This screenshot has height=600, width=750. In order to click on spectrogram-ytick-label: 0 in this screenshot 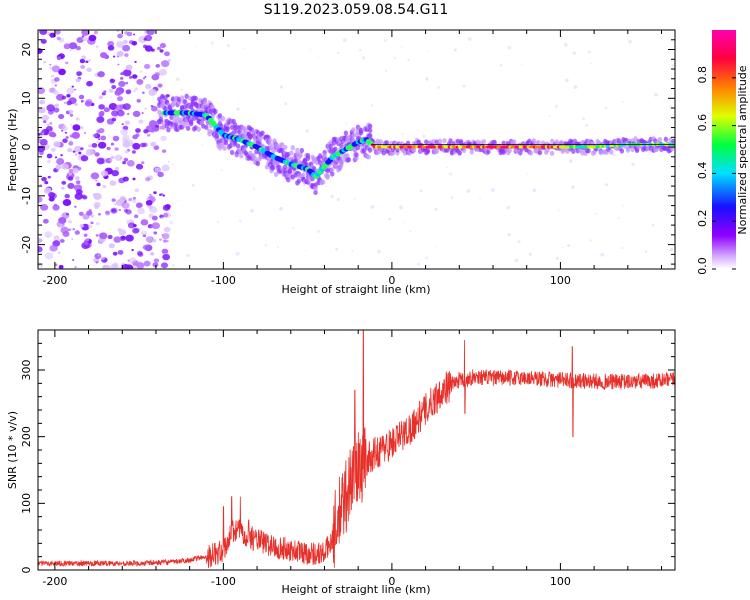, I will do `click(26, 147)`.